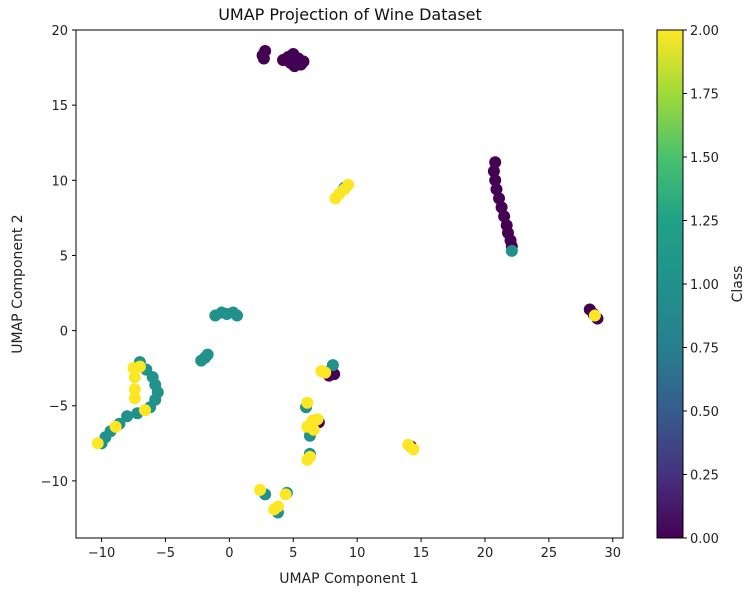 The height and width of the screenshot is (607, 752). What do you see at coordinates (59, 31) in the screenshot?
I see `y-tick-label: 20` at bounding box center [59, 31].